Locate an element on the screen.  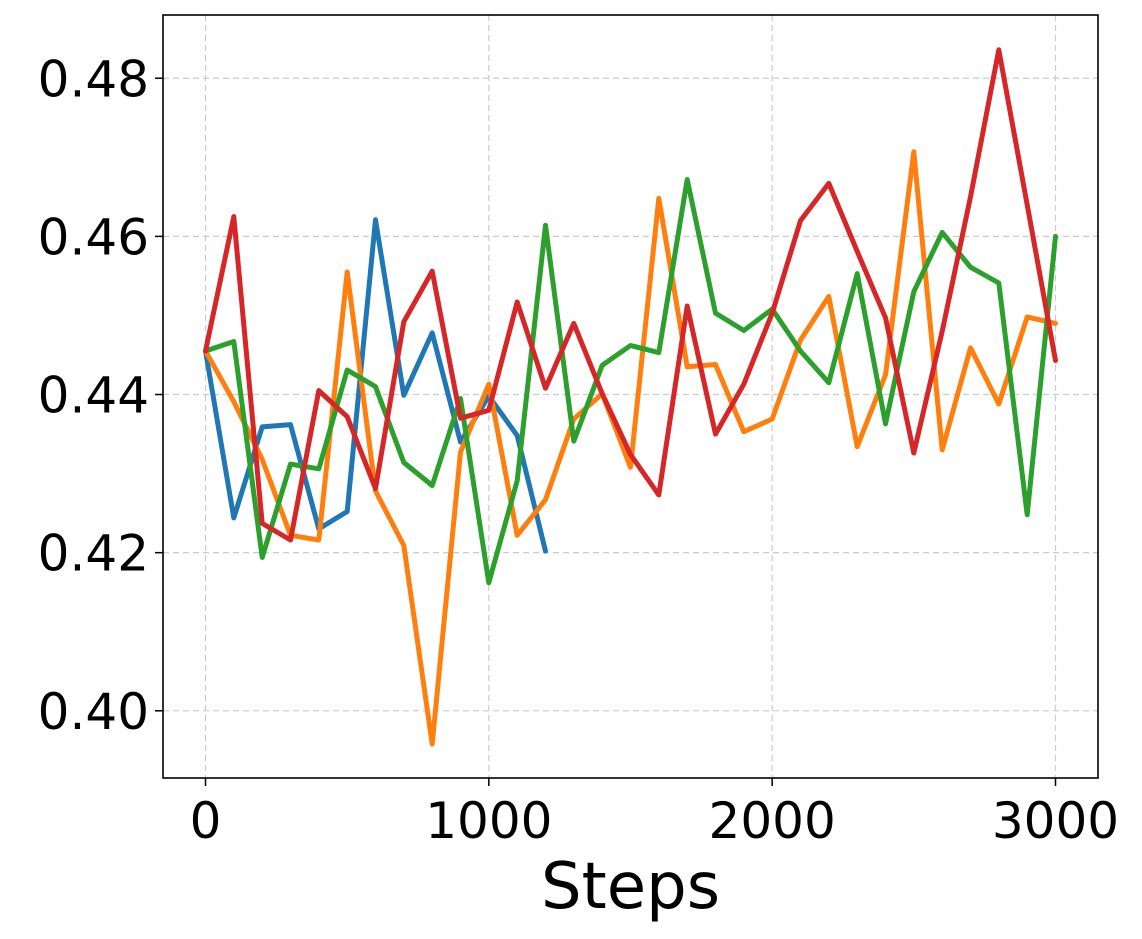
x-axis-title: Steps is located at coordinates (630, 887).